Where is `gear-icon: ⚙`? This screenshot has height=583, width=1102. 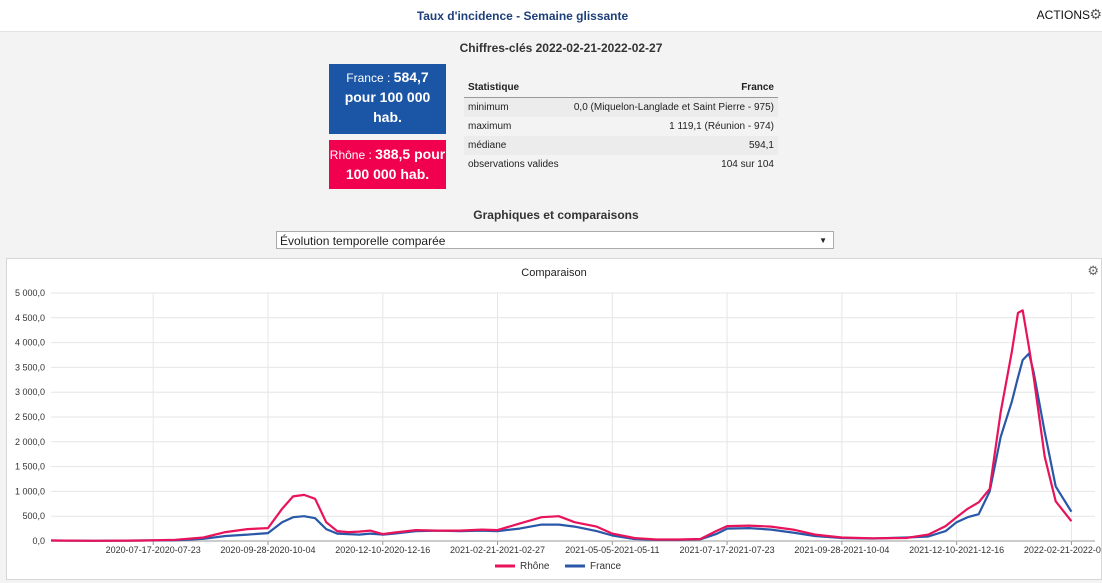 gear-icon: ⚙ is located at coordinates (1095, 14).